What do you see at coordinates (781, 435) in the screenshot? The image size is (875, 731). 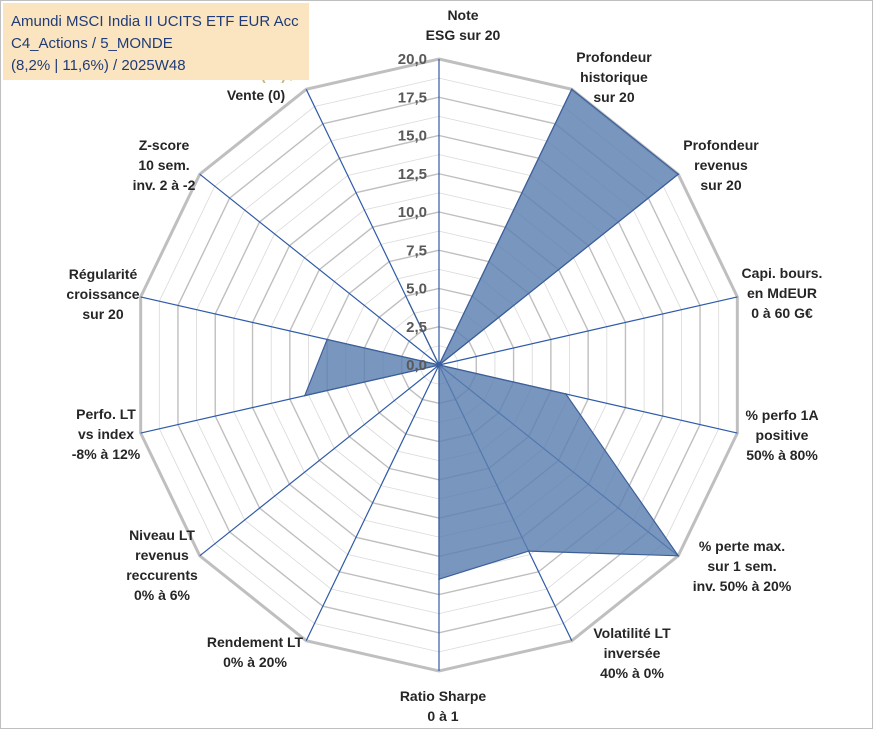 I see `axis-label: % perfo 1A positive 50% à 80%` at bounding box center [781, 435].